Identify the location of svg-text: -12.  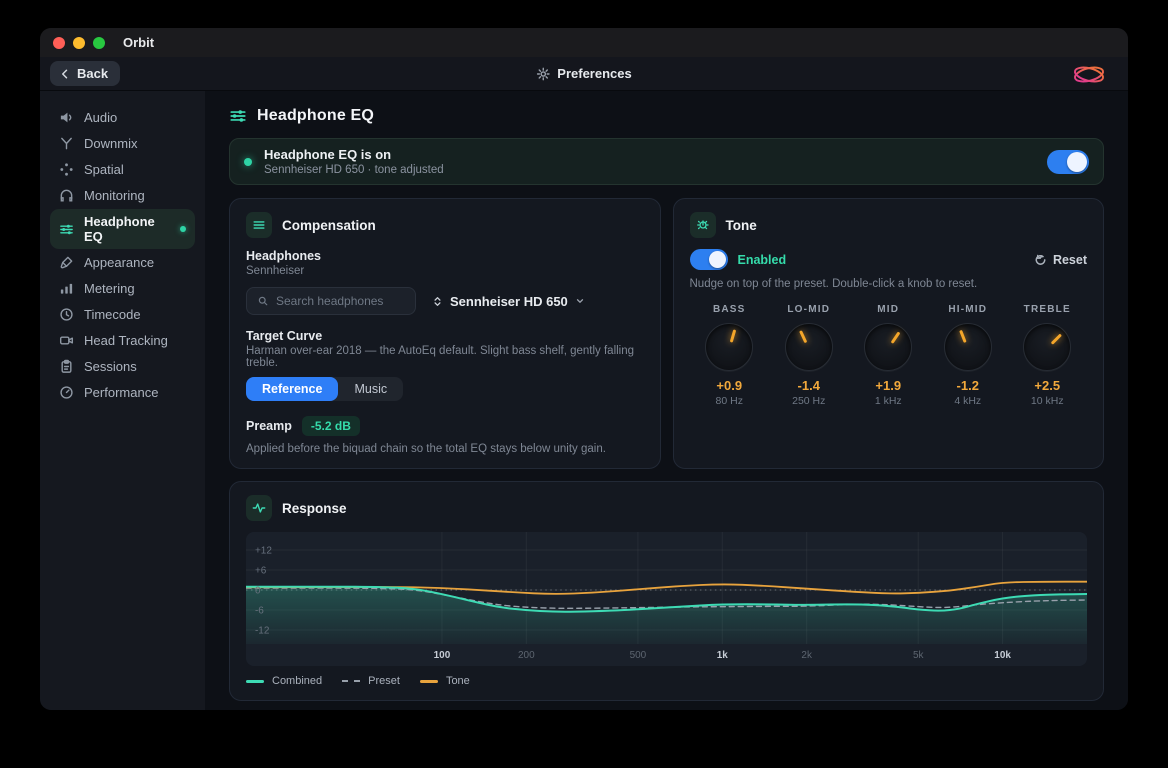
(262, 630).